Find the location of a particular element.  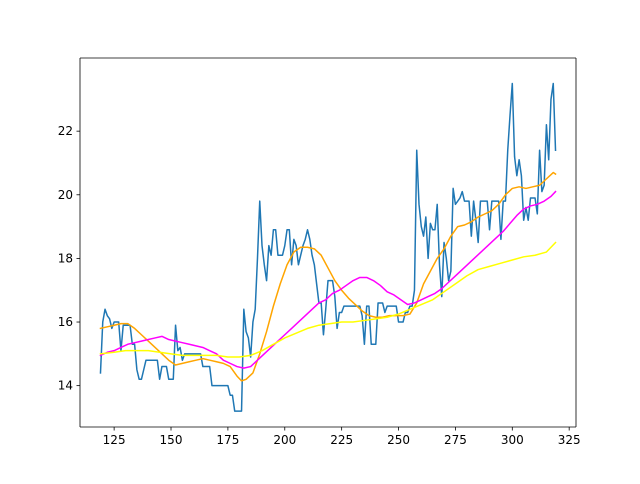

x-tick-label: 250 is located at coordinates (398, 440).